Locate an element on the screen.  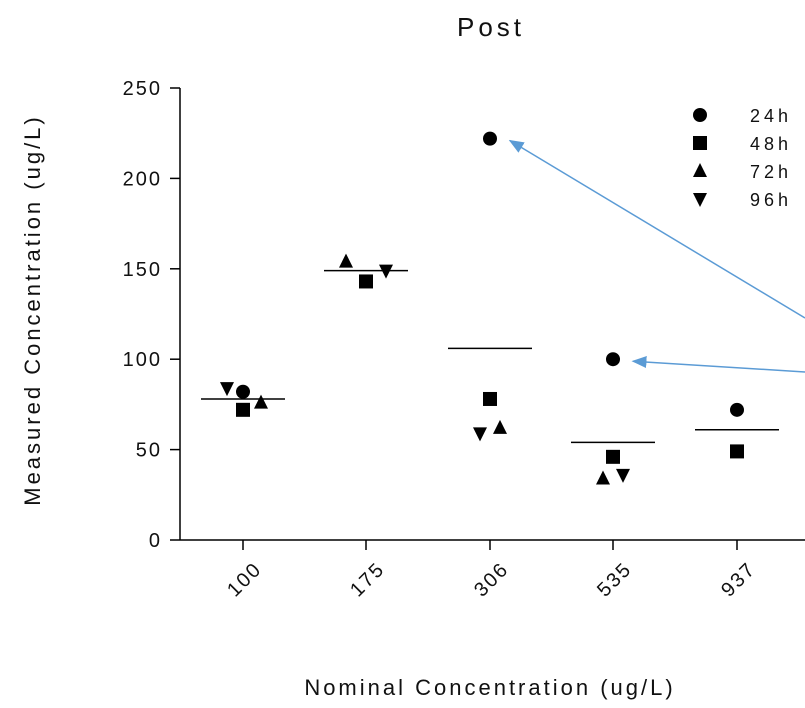
y-tick-label: 150 is located at coordinates (142, 270).